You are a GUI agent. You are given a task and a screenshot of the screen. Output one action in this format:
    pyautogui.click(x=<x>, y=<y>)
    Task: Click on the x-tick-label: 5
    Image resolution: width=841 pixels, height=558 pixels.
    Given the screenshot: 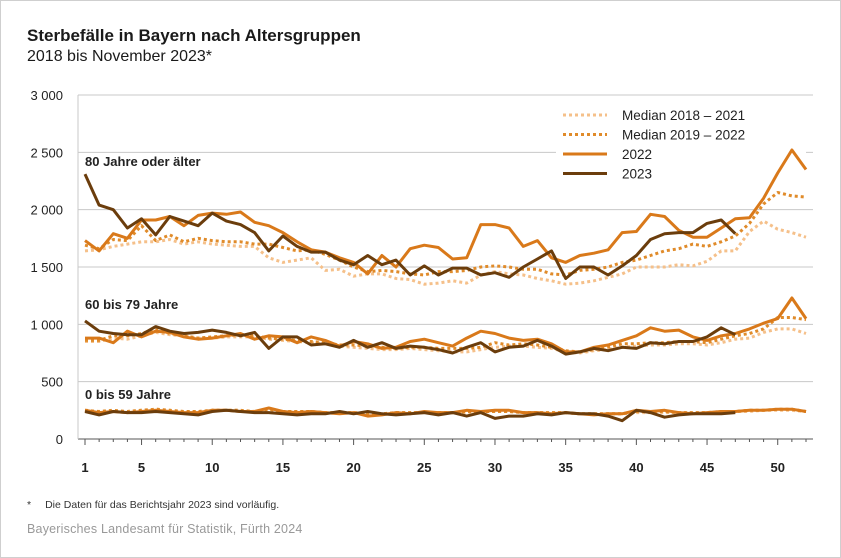 What is the action you would take?
    pyautogui.click(x=141, y=467)
    